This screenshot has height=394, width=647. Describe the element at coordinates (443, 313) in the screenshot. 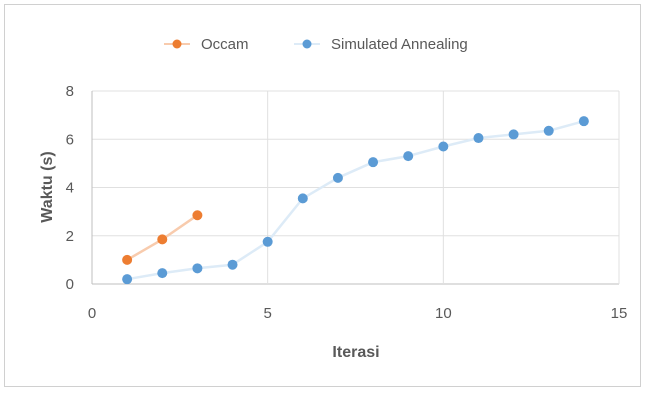

I see `x-tick-label: 10` at that location.